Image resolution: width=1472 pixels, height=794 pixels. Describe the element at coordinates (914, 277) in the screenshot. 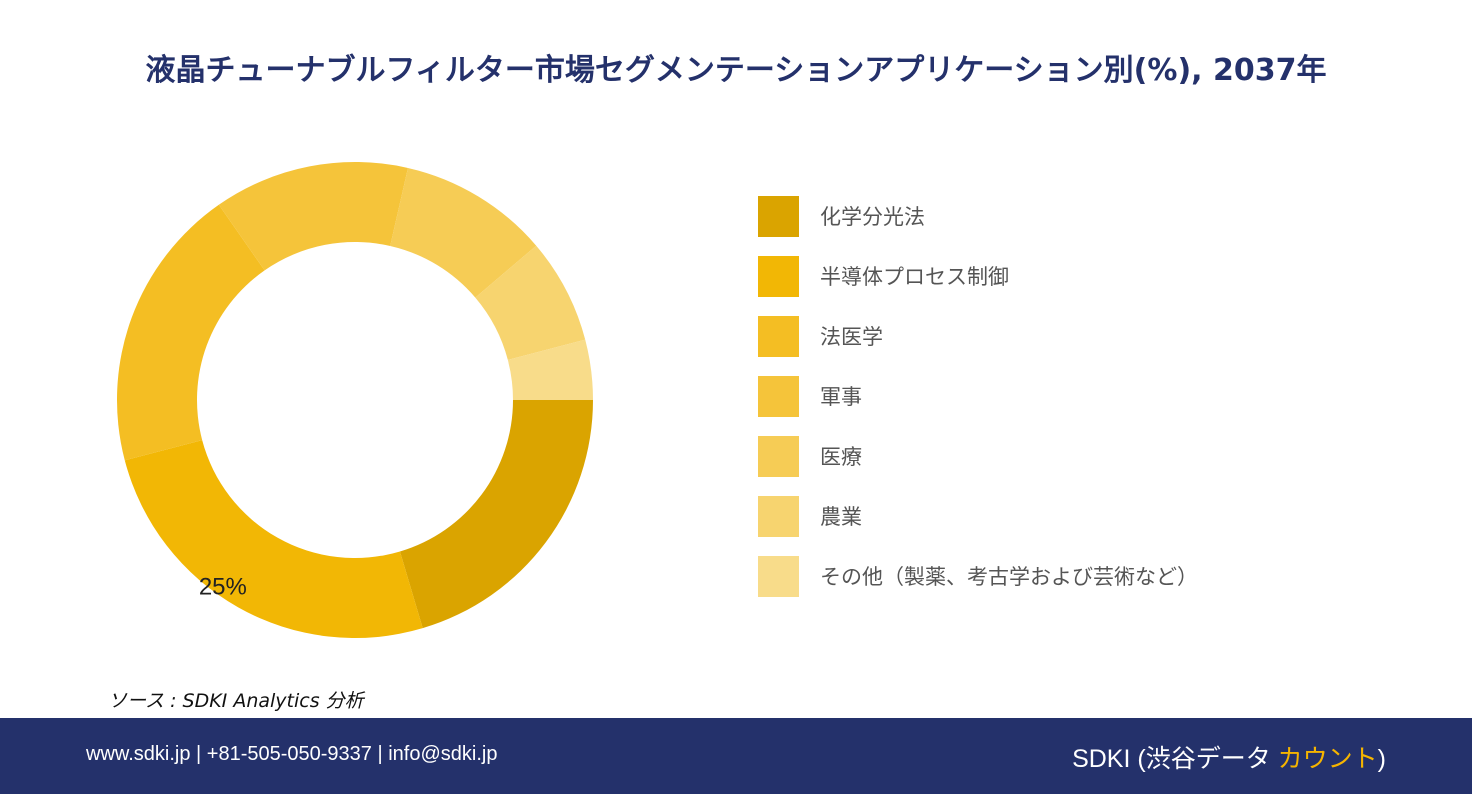

I see `legend-label: 半導体プロセス制御` at that location.